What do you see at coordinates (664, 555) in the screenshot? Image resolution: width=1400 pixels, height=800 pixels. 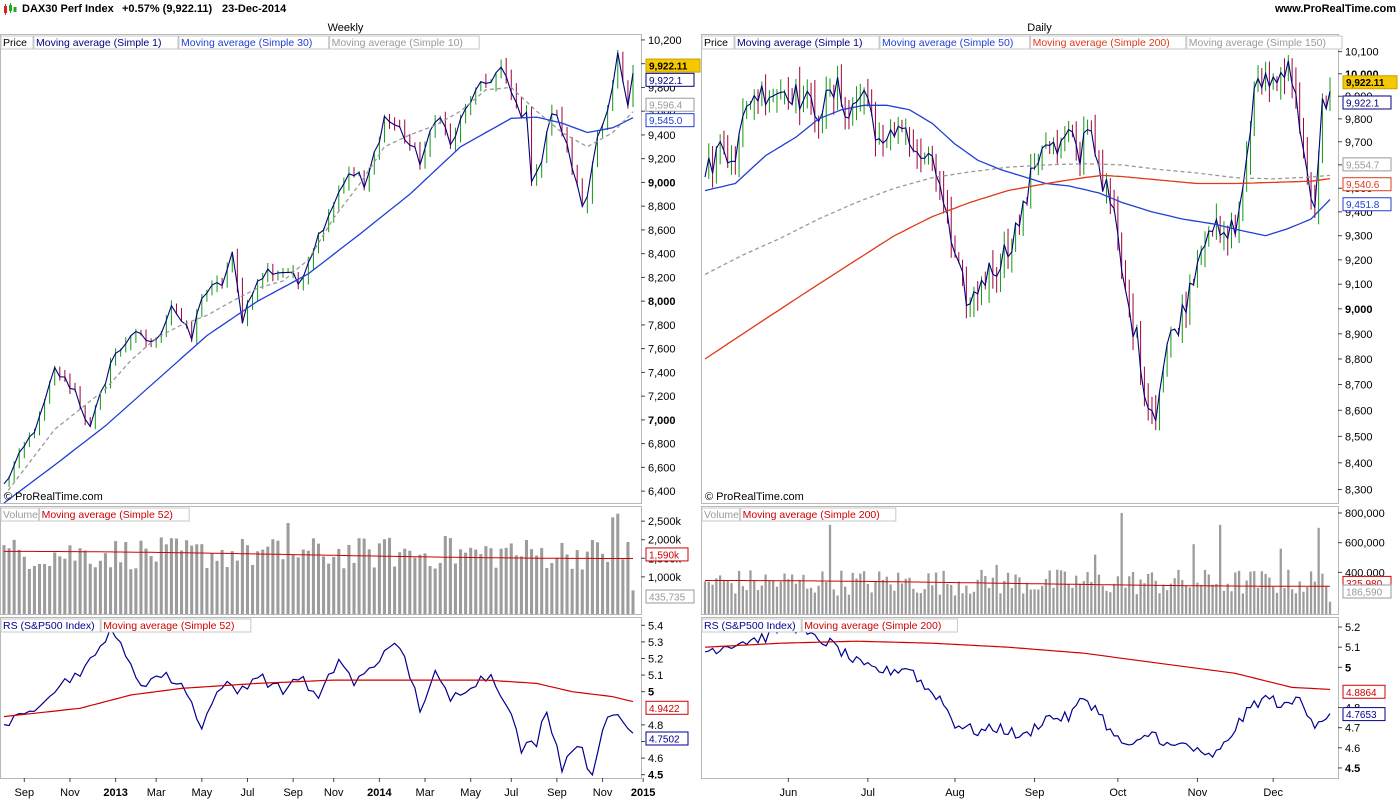 I see `weekly-volume-tag-ma: 1,590k` at bounding box center [664, 555].